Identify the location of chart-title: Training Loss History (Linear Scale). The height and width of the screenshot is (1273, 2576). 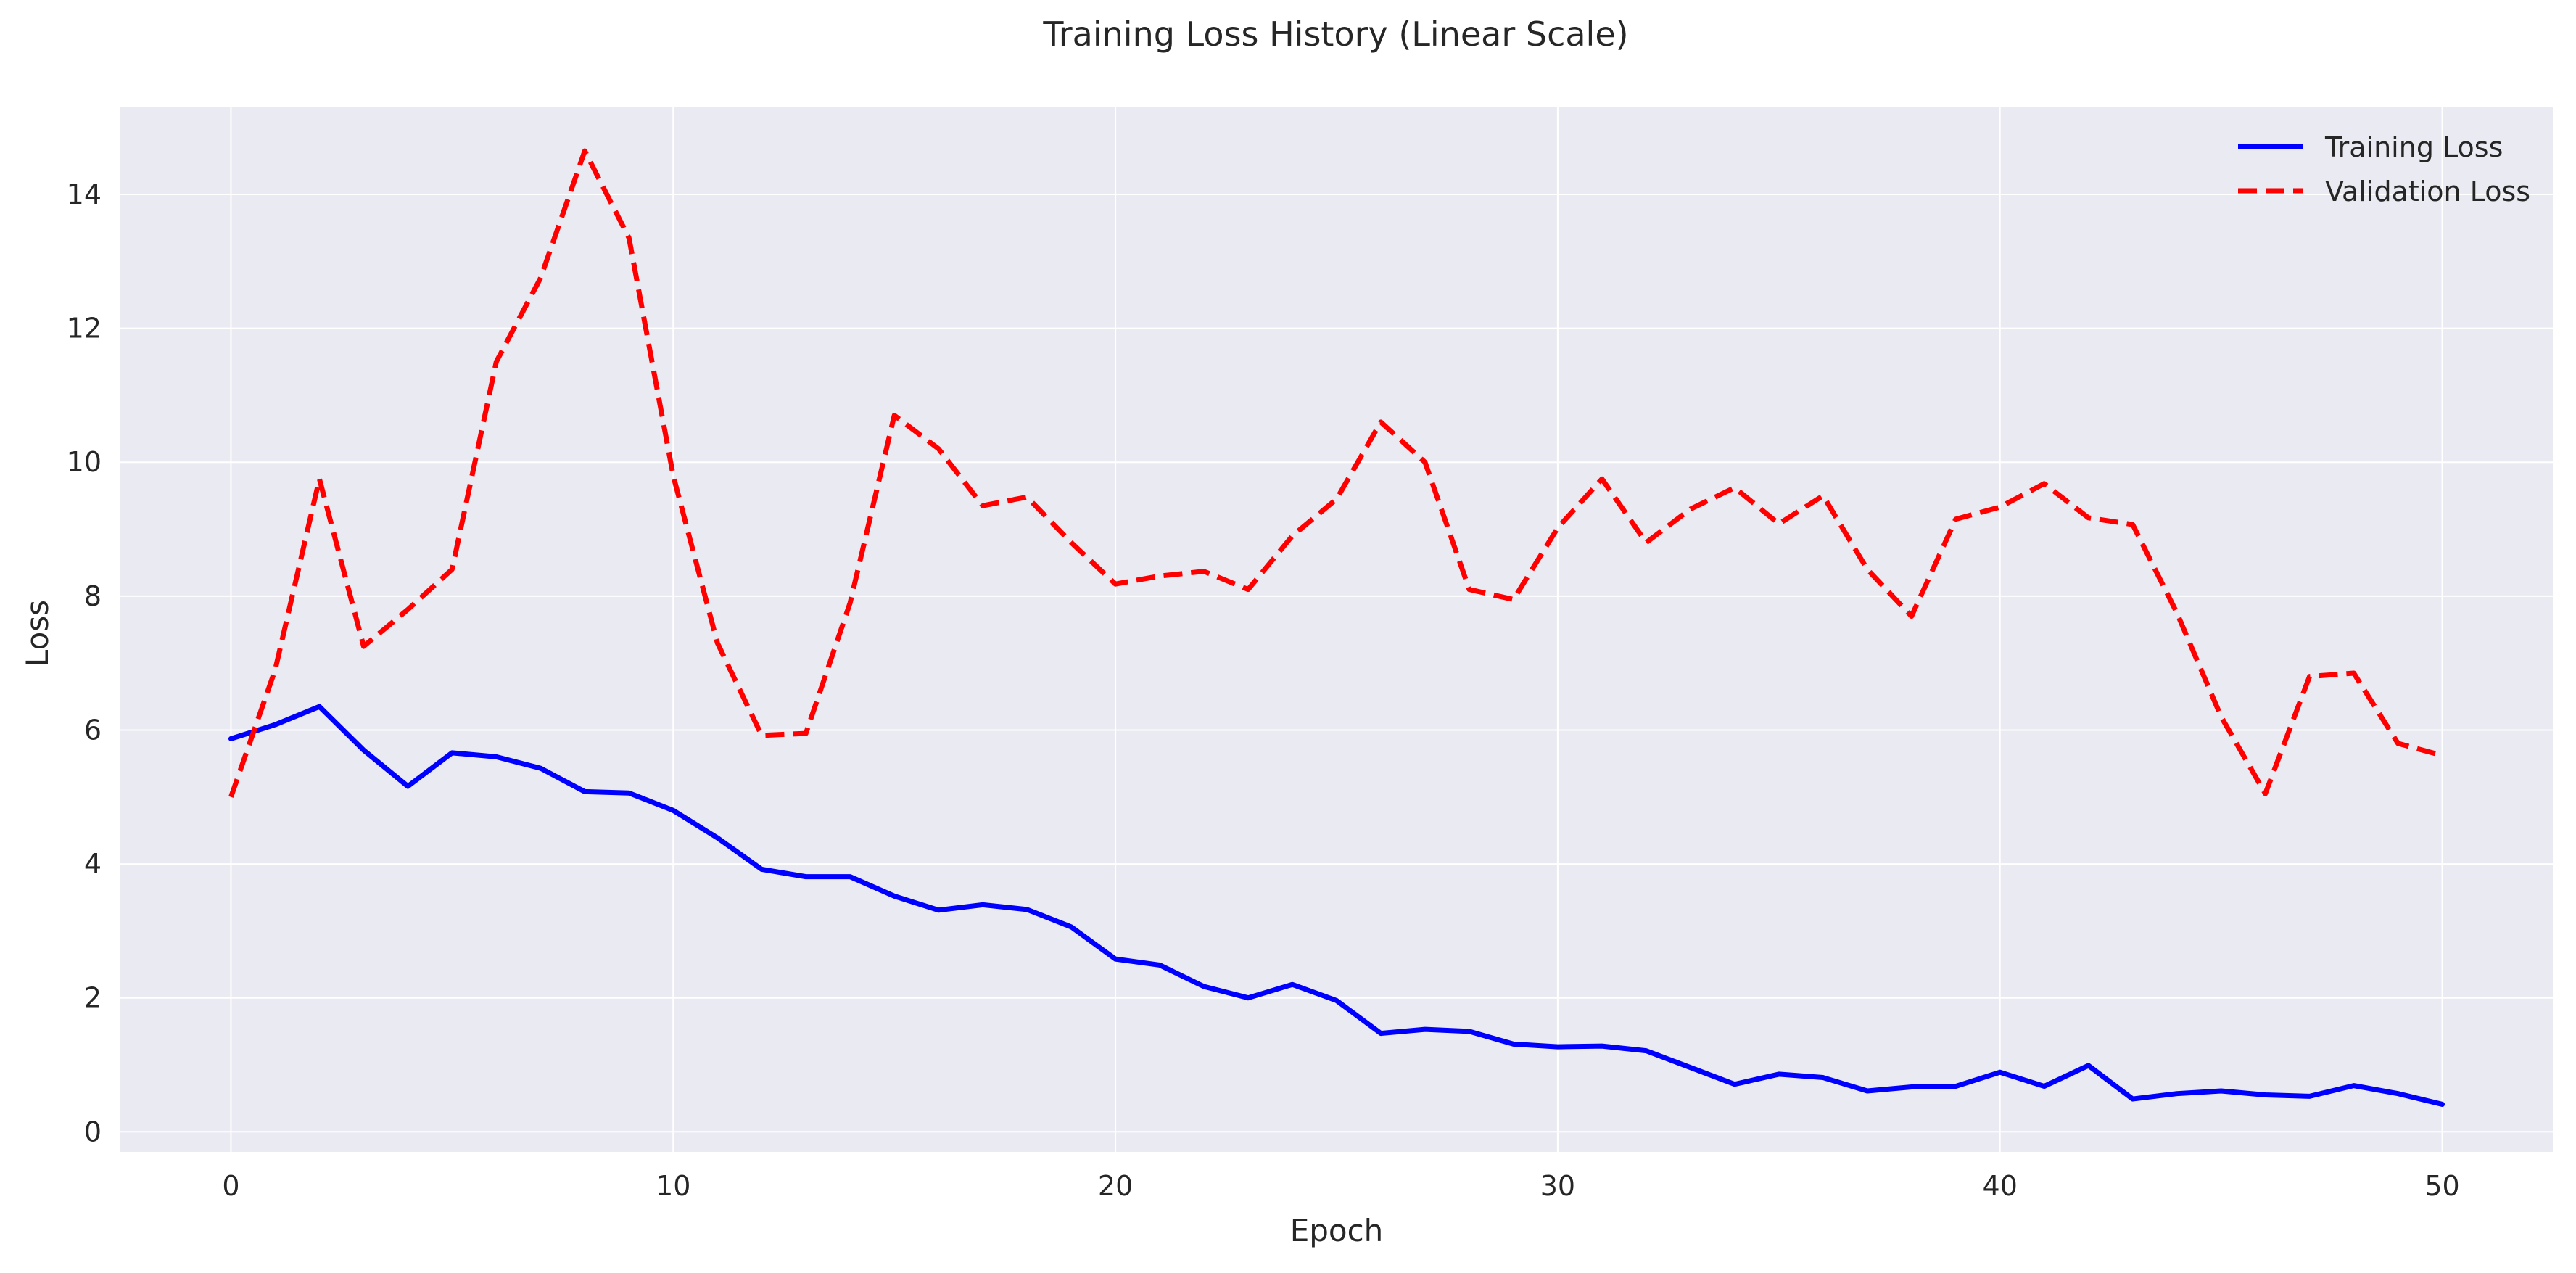
(1335, 34).